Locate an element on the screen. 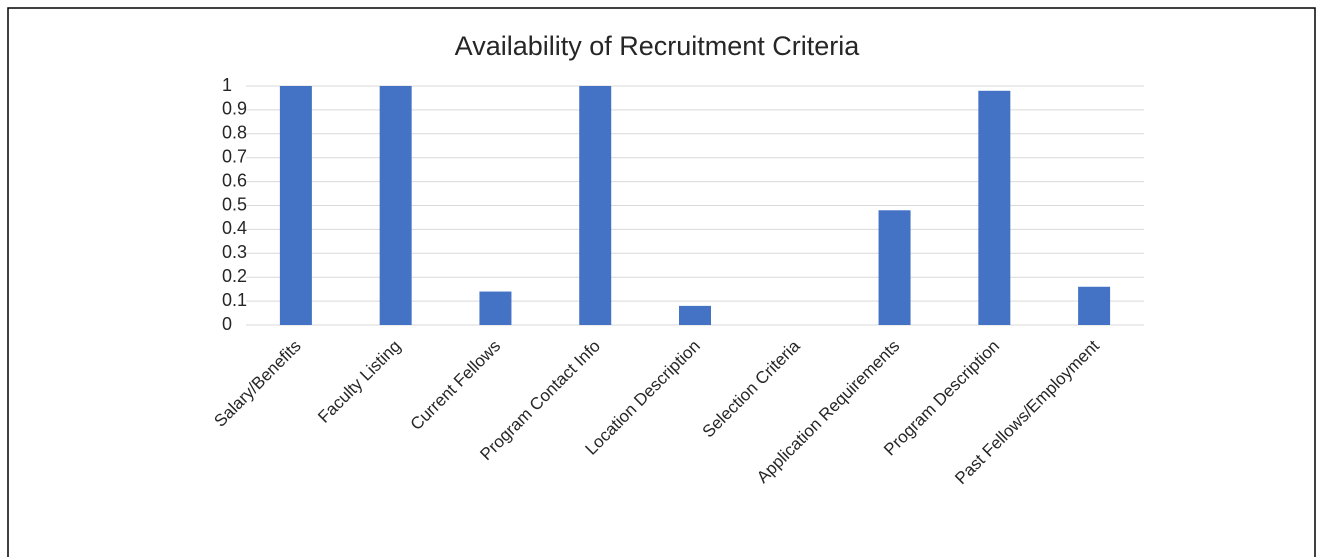  y-tick-label: 0.5 is located at coordinates (234, 204).